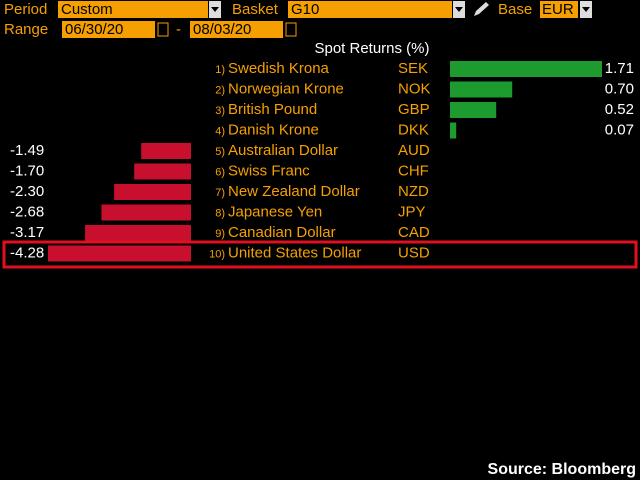 This screenshot has height=480, width=640. What do you see at coordinates (413, 191) in the screenshot?
I see `currency-code: NZD` at bounding box center [413, 191].